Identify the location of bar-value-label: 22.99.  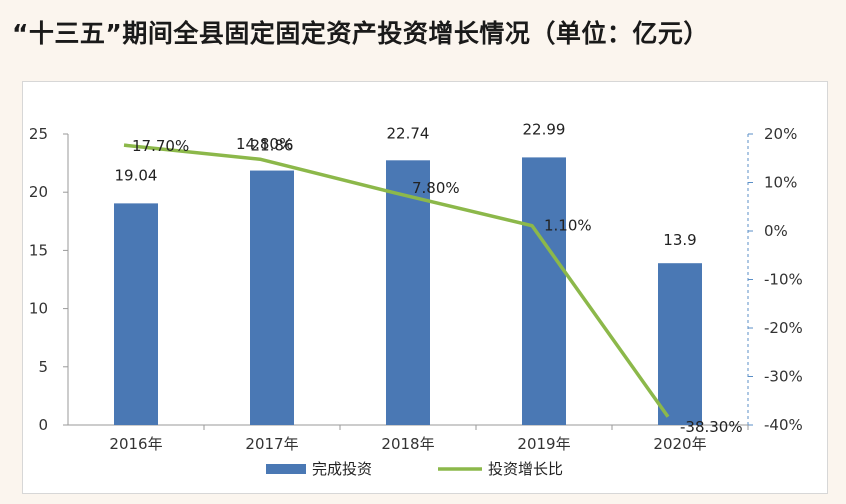
(544, 129).